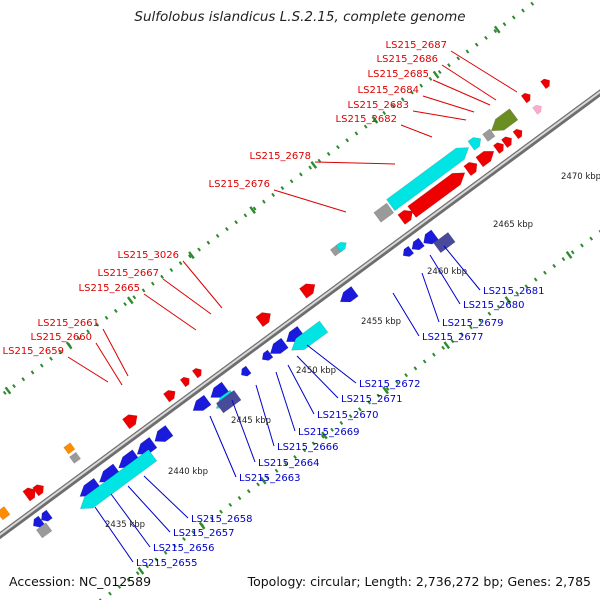 This screenshot has height=600, width=600. Describe the element at coordinates (529, 581) in the screenshot. I see `genes-label: Genes:` at that location.